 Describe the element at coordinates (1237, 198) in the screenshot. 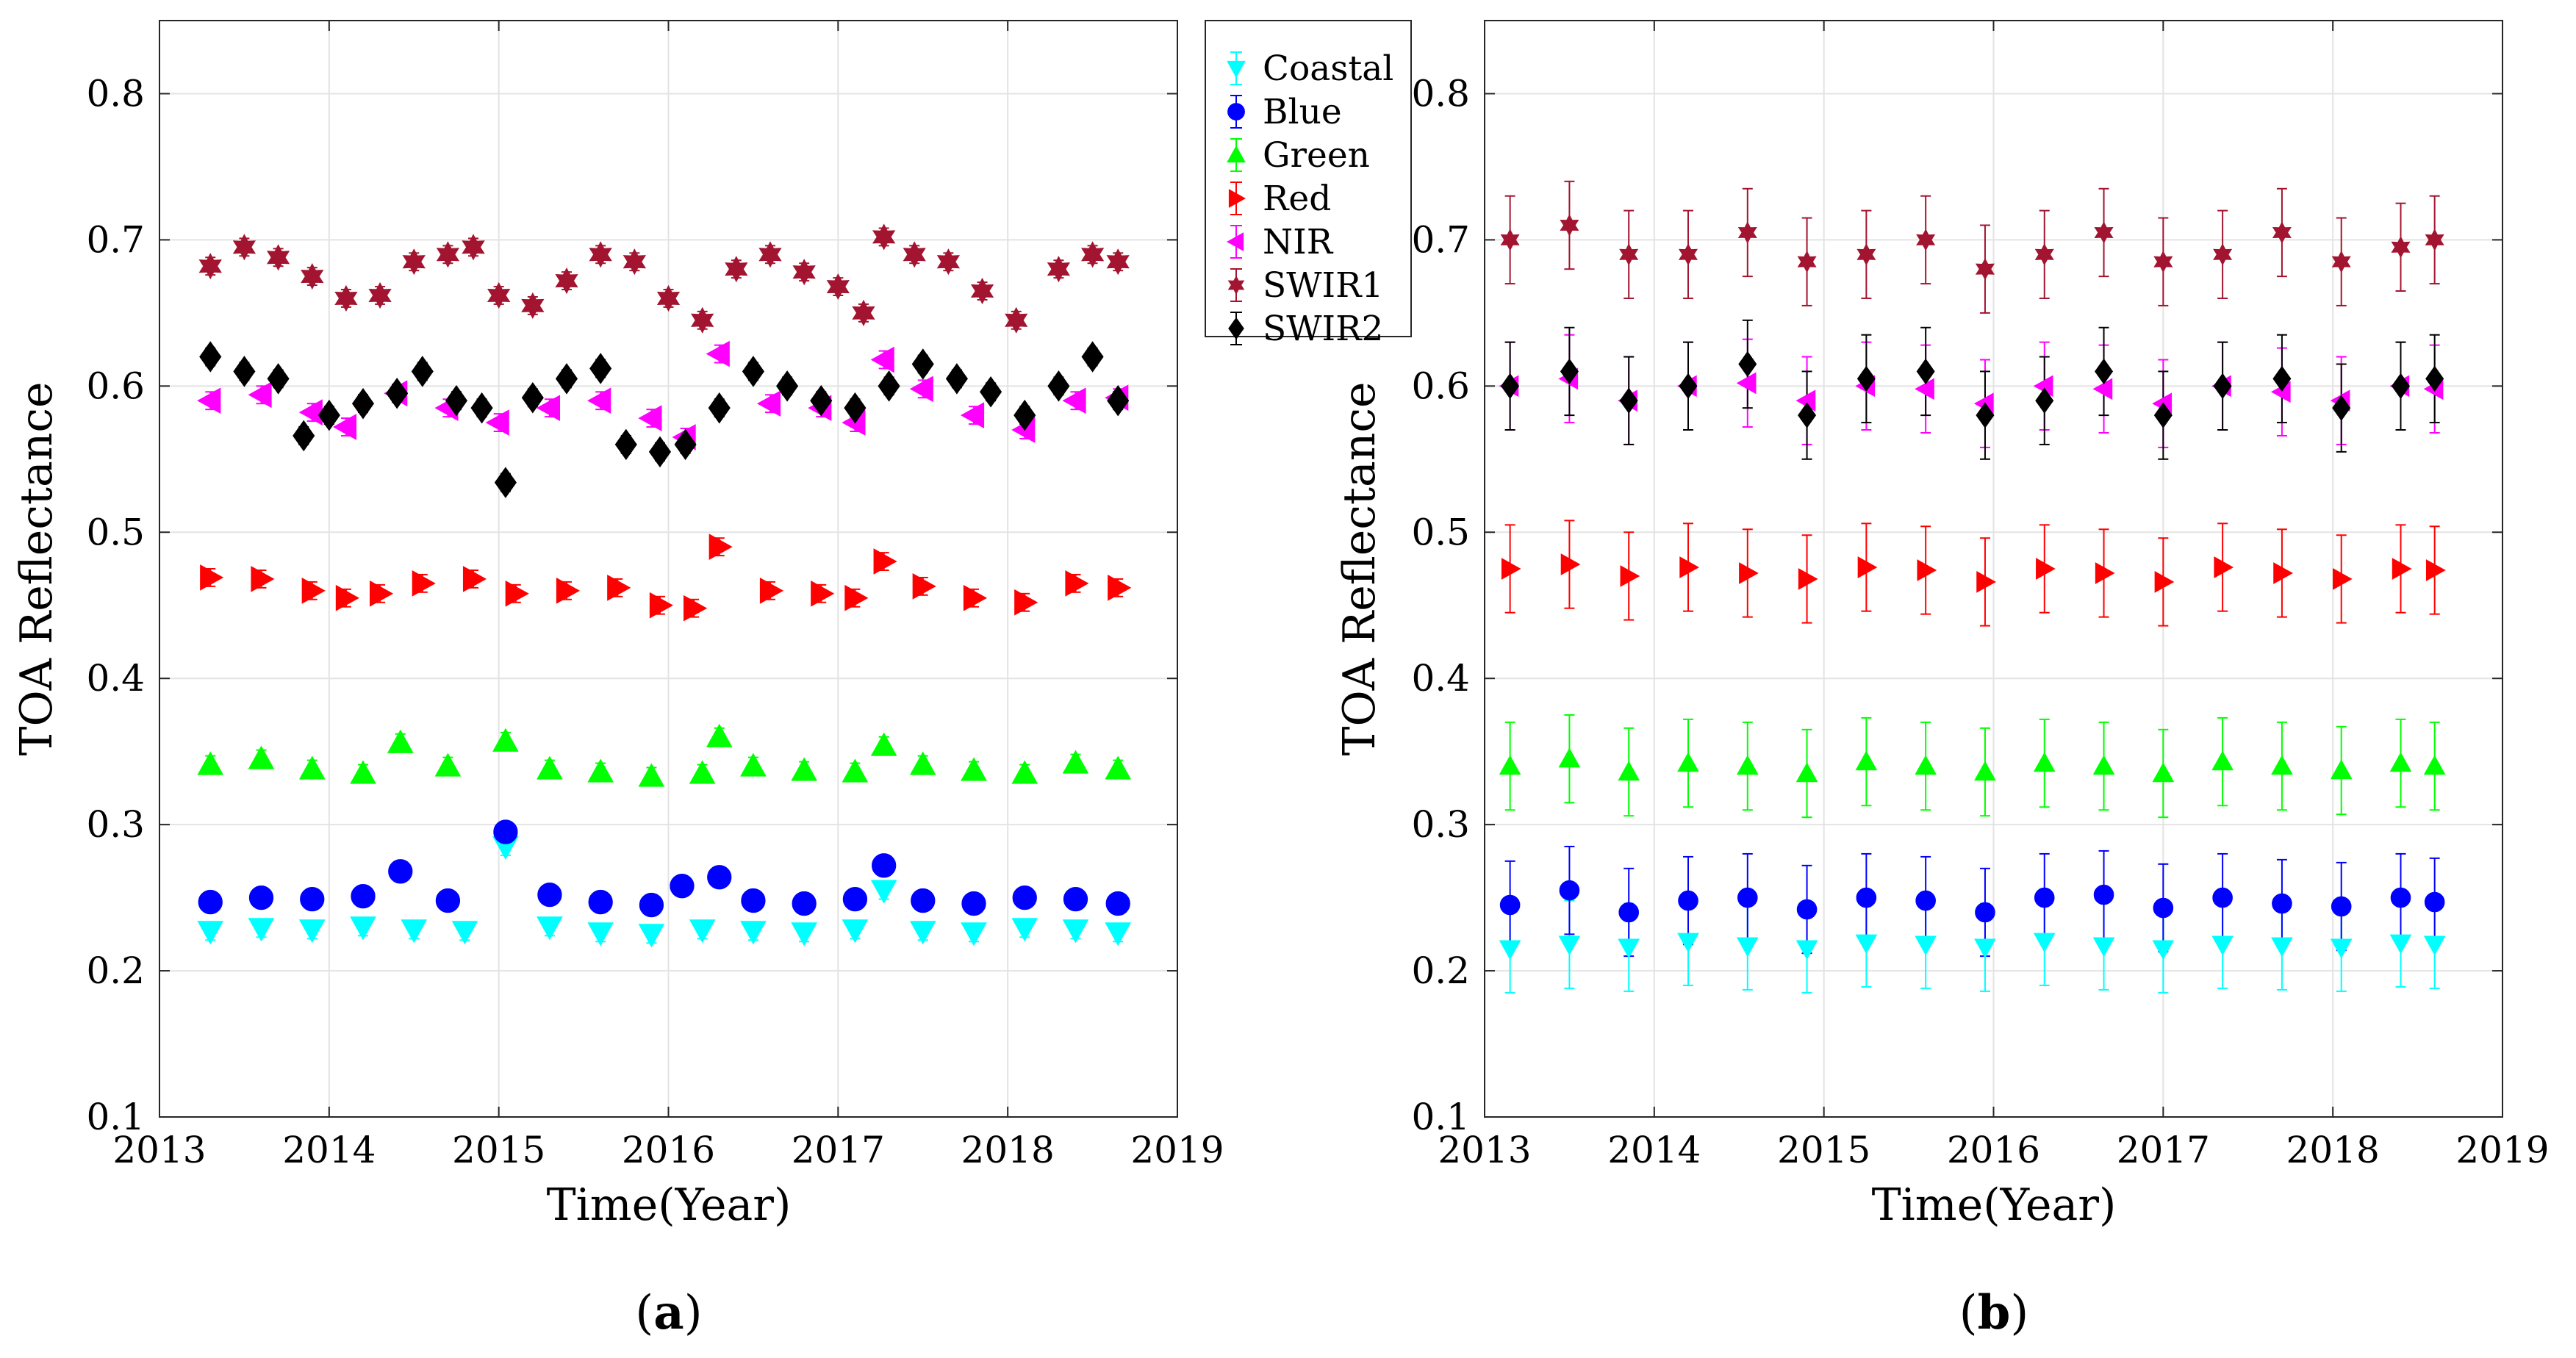

I see `red-marker-icon` at that location.